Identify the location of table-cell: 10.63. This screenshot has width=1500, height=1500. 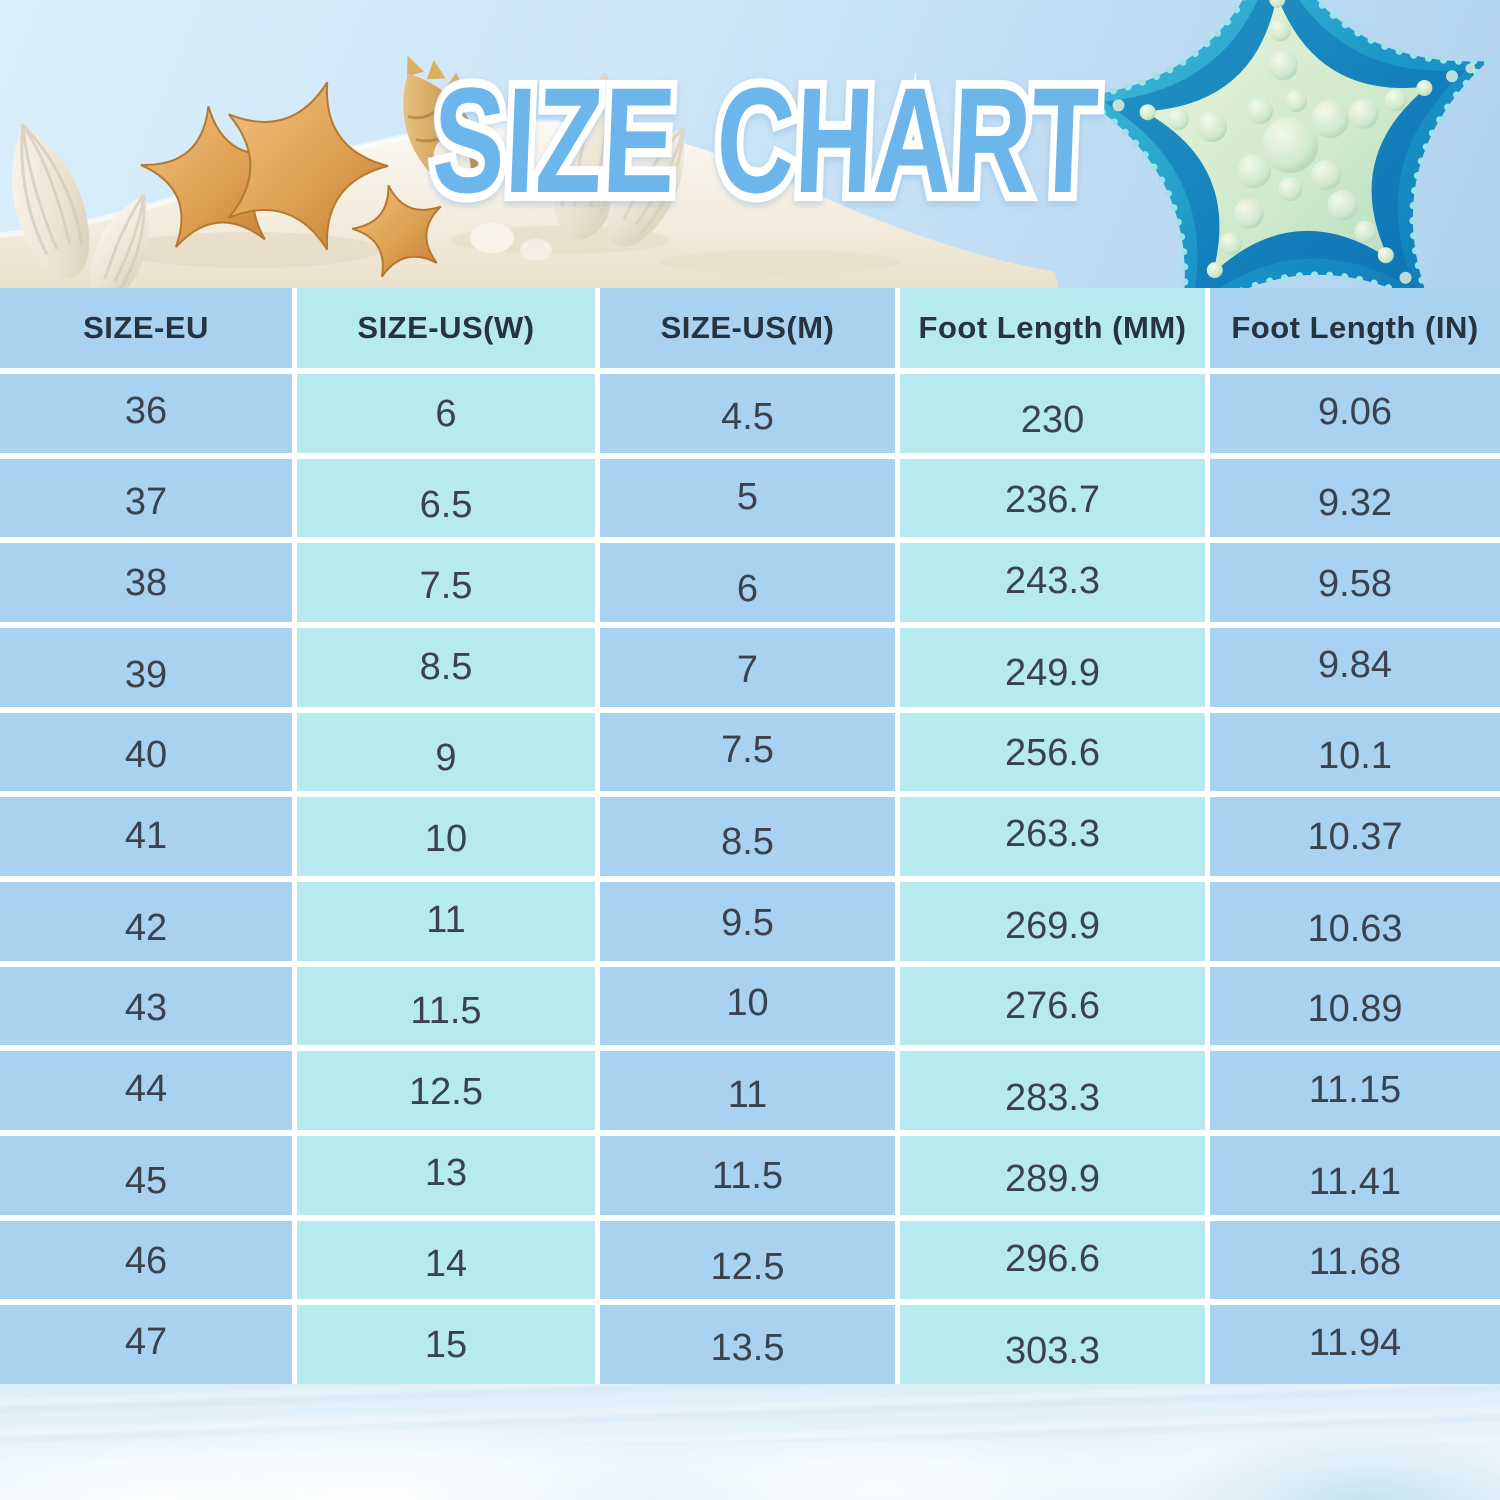
(1355, 921).